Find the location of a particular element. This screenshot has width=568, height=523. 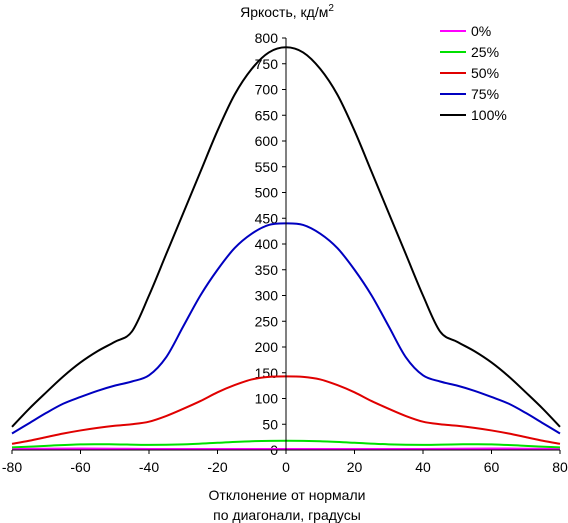

x-tick-label: 0 is located at coordinates (286, 467).